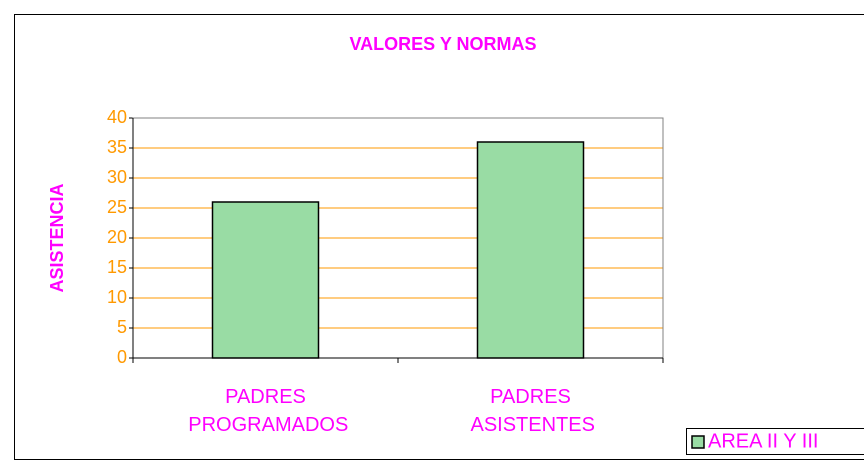 Image resolution: width=864 pixels, height=470 pixels. I want to click on y-tick-label: 5, so click(122, 327).